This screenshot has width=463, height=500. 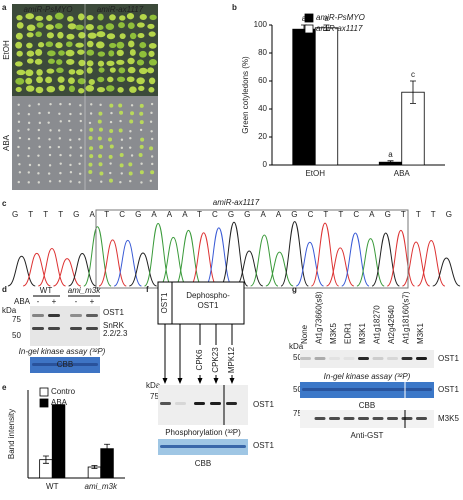 I want to click on y-tick-label: 80, so click(x=262, y=52).